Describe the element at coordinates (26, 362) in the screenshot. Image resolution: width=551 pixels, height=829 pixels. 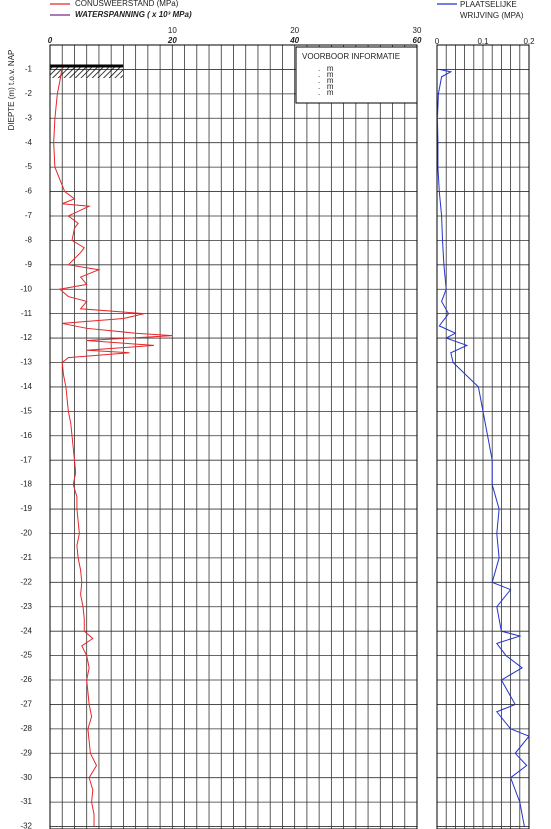
I see `y-tick-label: -13` at that location.